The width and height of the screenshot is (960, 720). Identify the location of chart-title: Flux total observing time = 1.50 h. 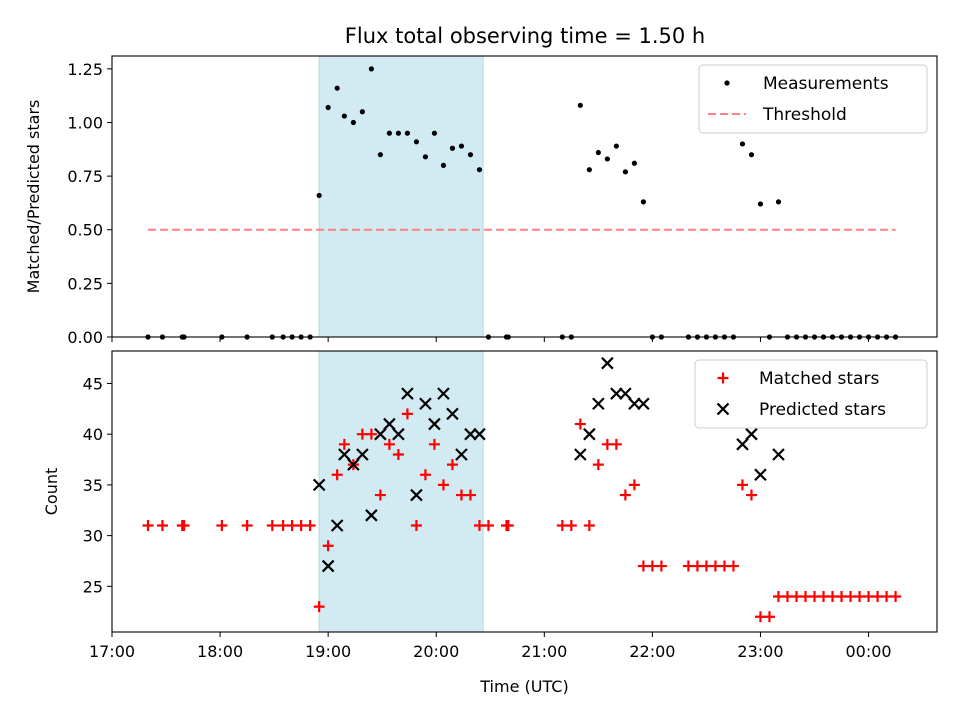
(525, 36).